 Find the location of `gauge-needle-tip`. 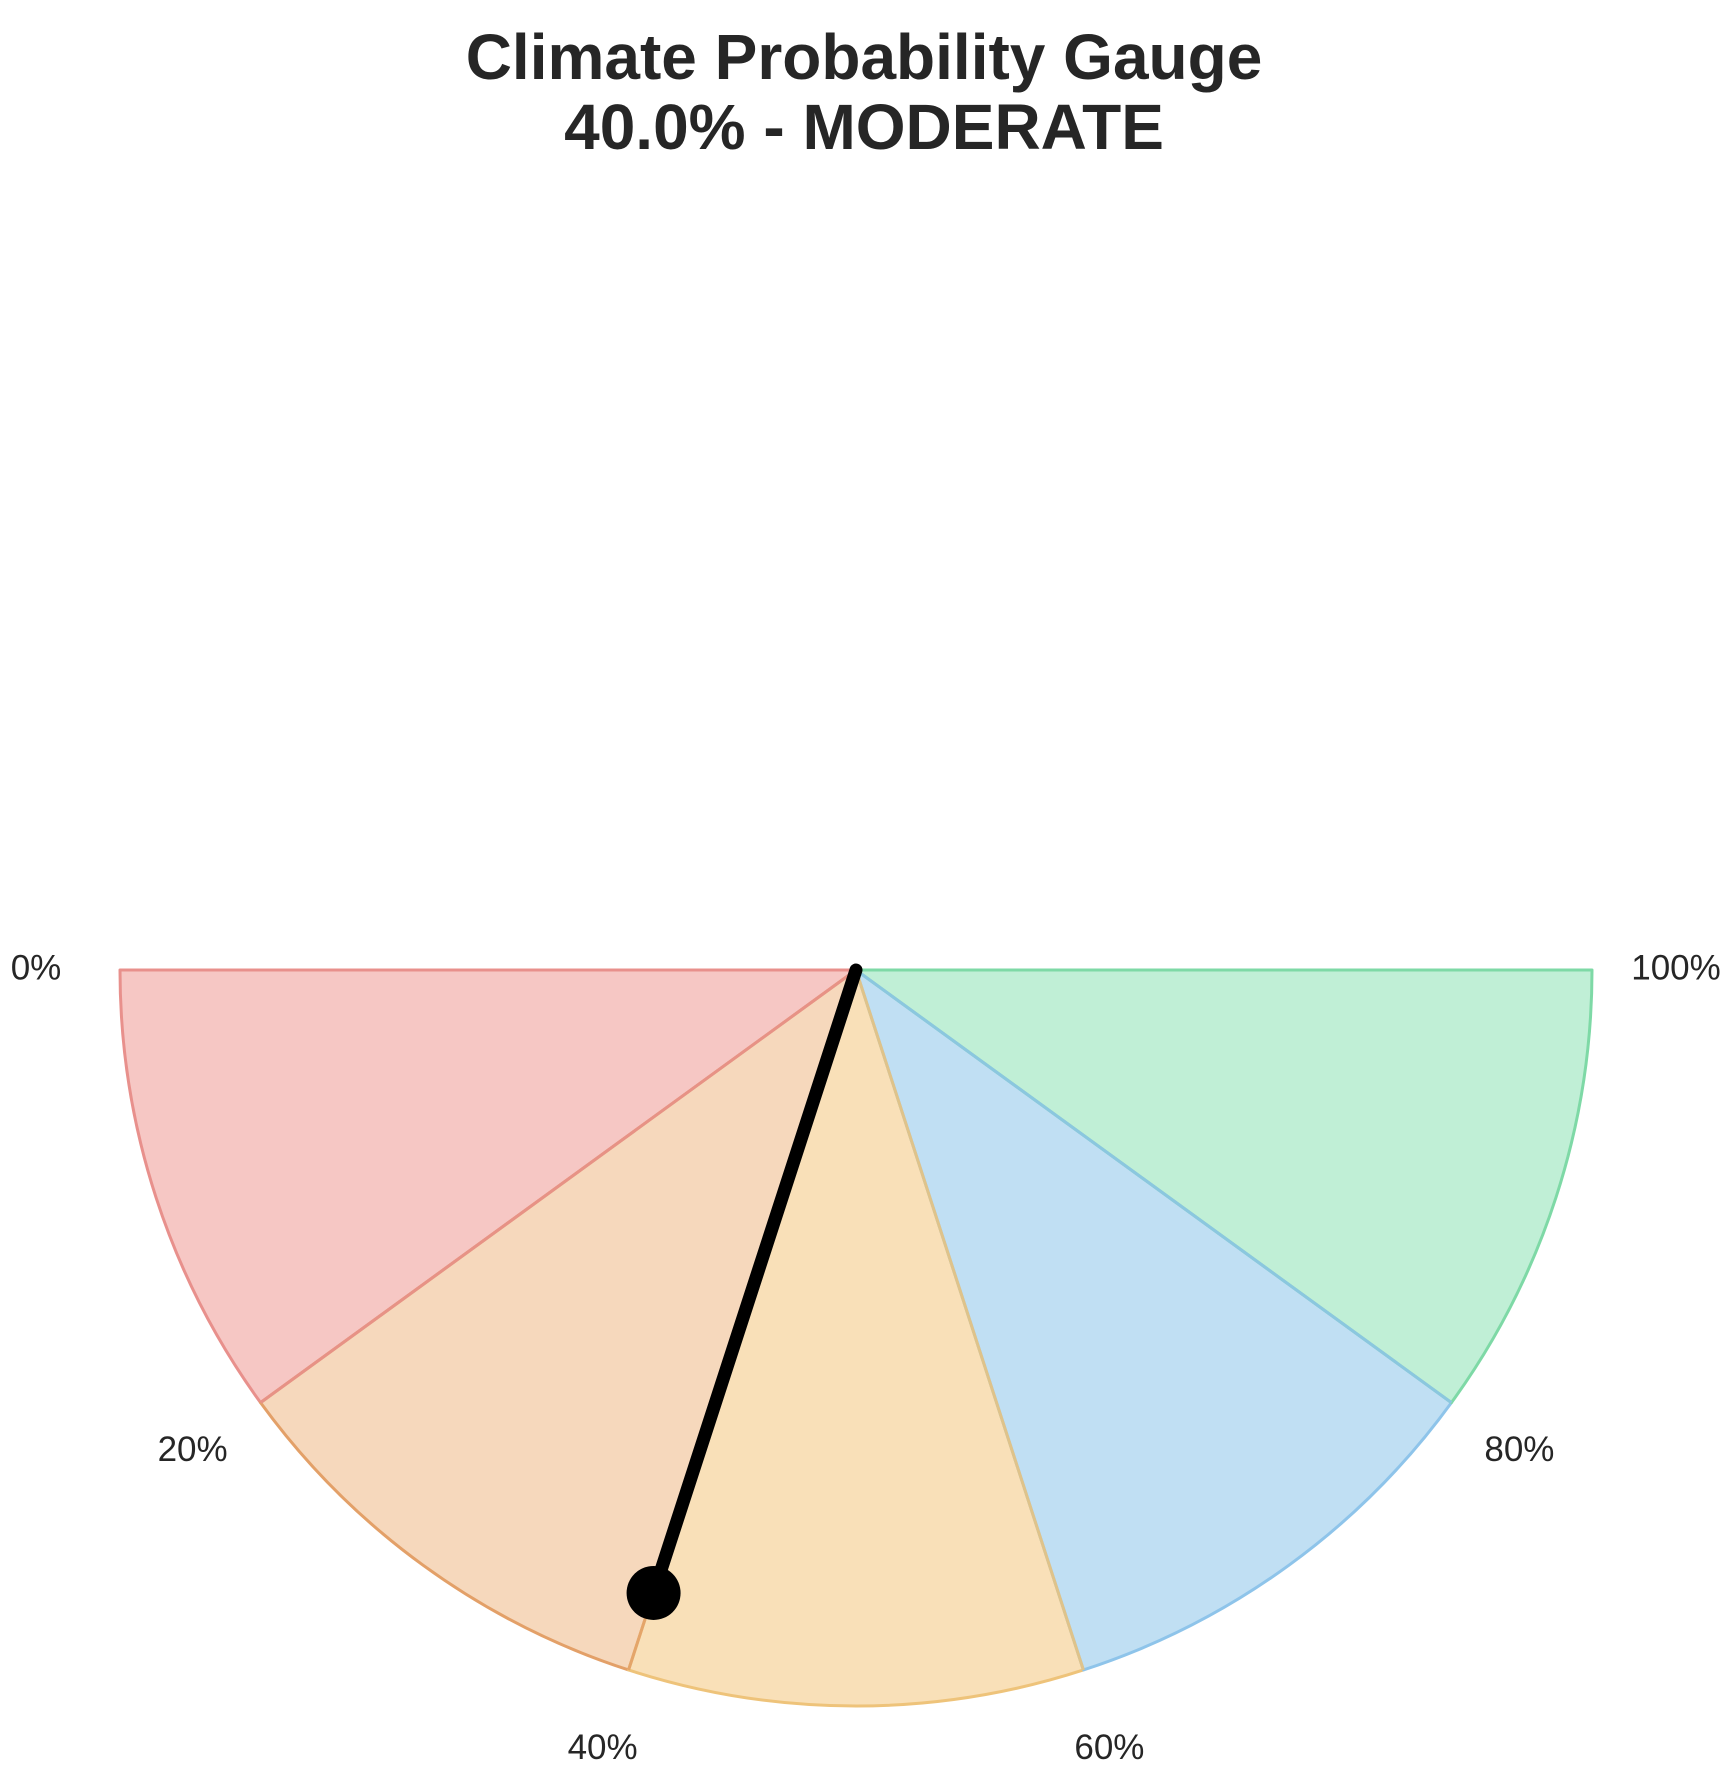

gauge-needle-tip is located at coordinates (653, 1592).